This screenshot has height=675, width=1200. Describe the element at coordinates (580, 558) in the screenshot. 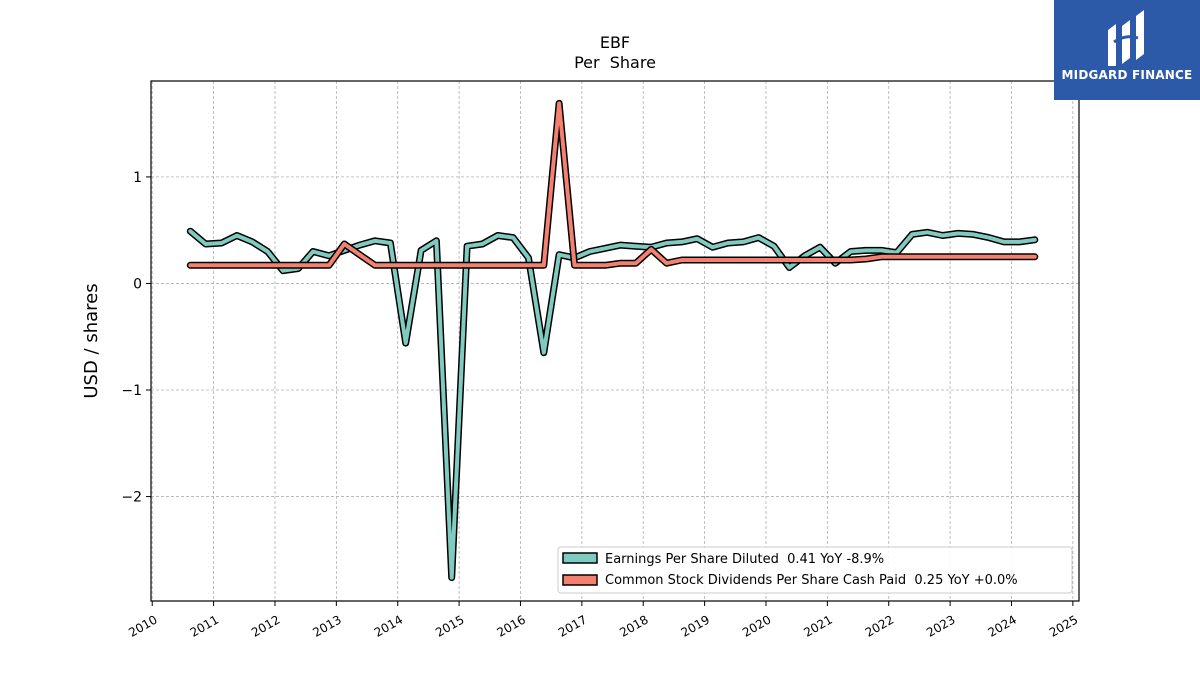

I see `legend-swatch-eps` at that location.